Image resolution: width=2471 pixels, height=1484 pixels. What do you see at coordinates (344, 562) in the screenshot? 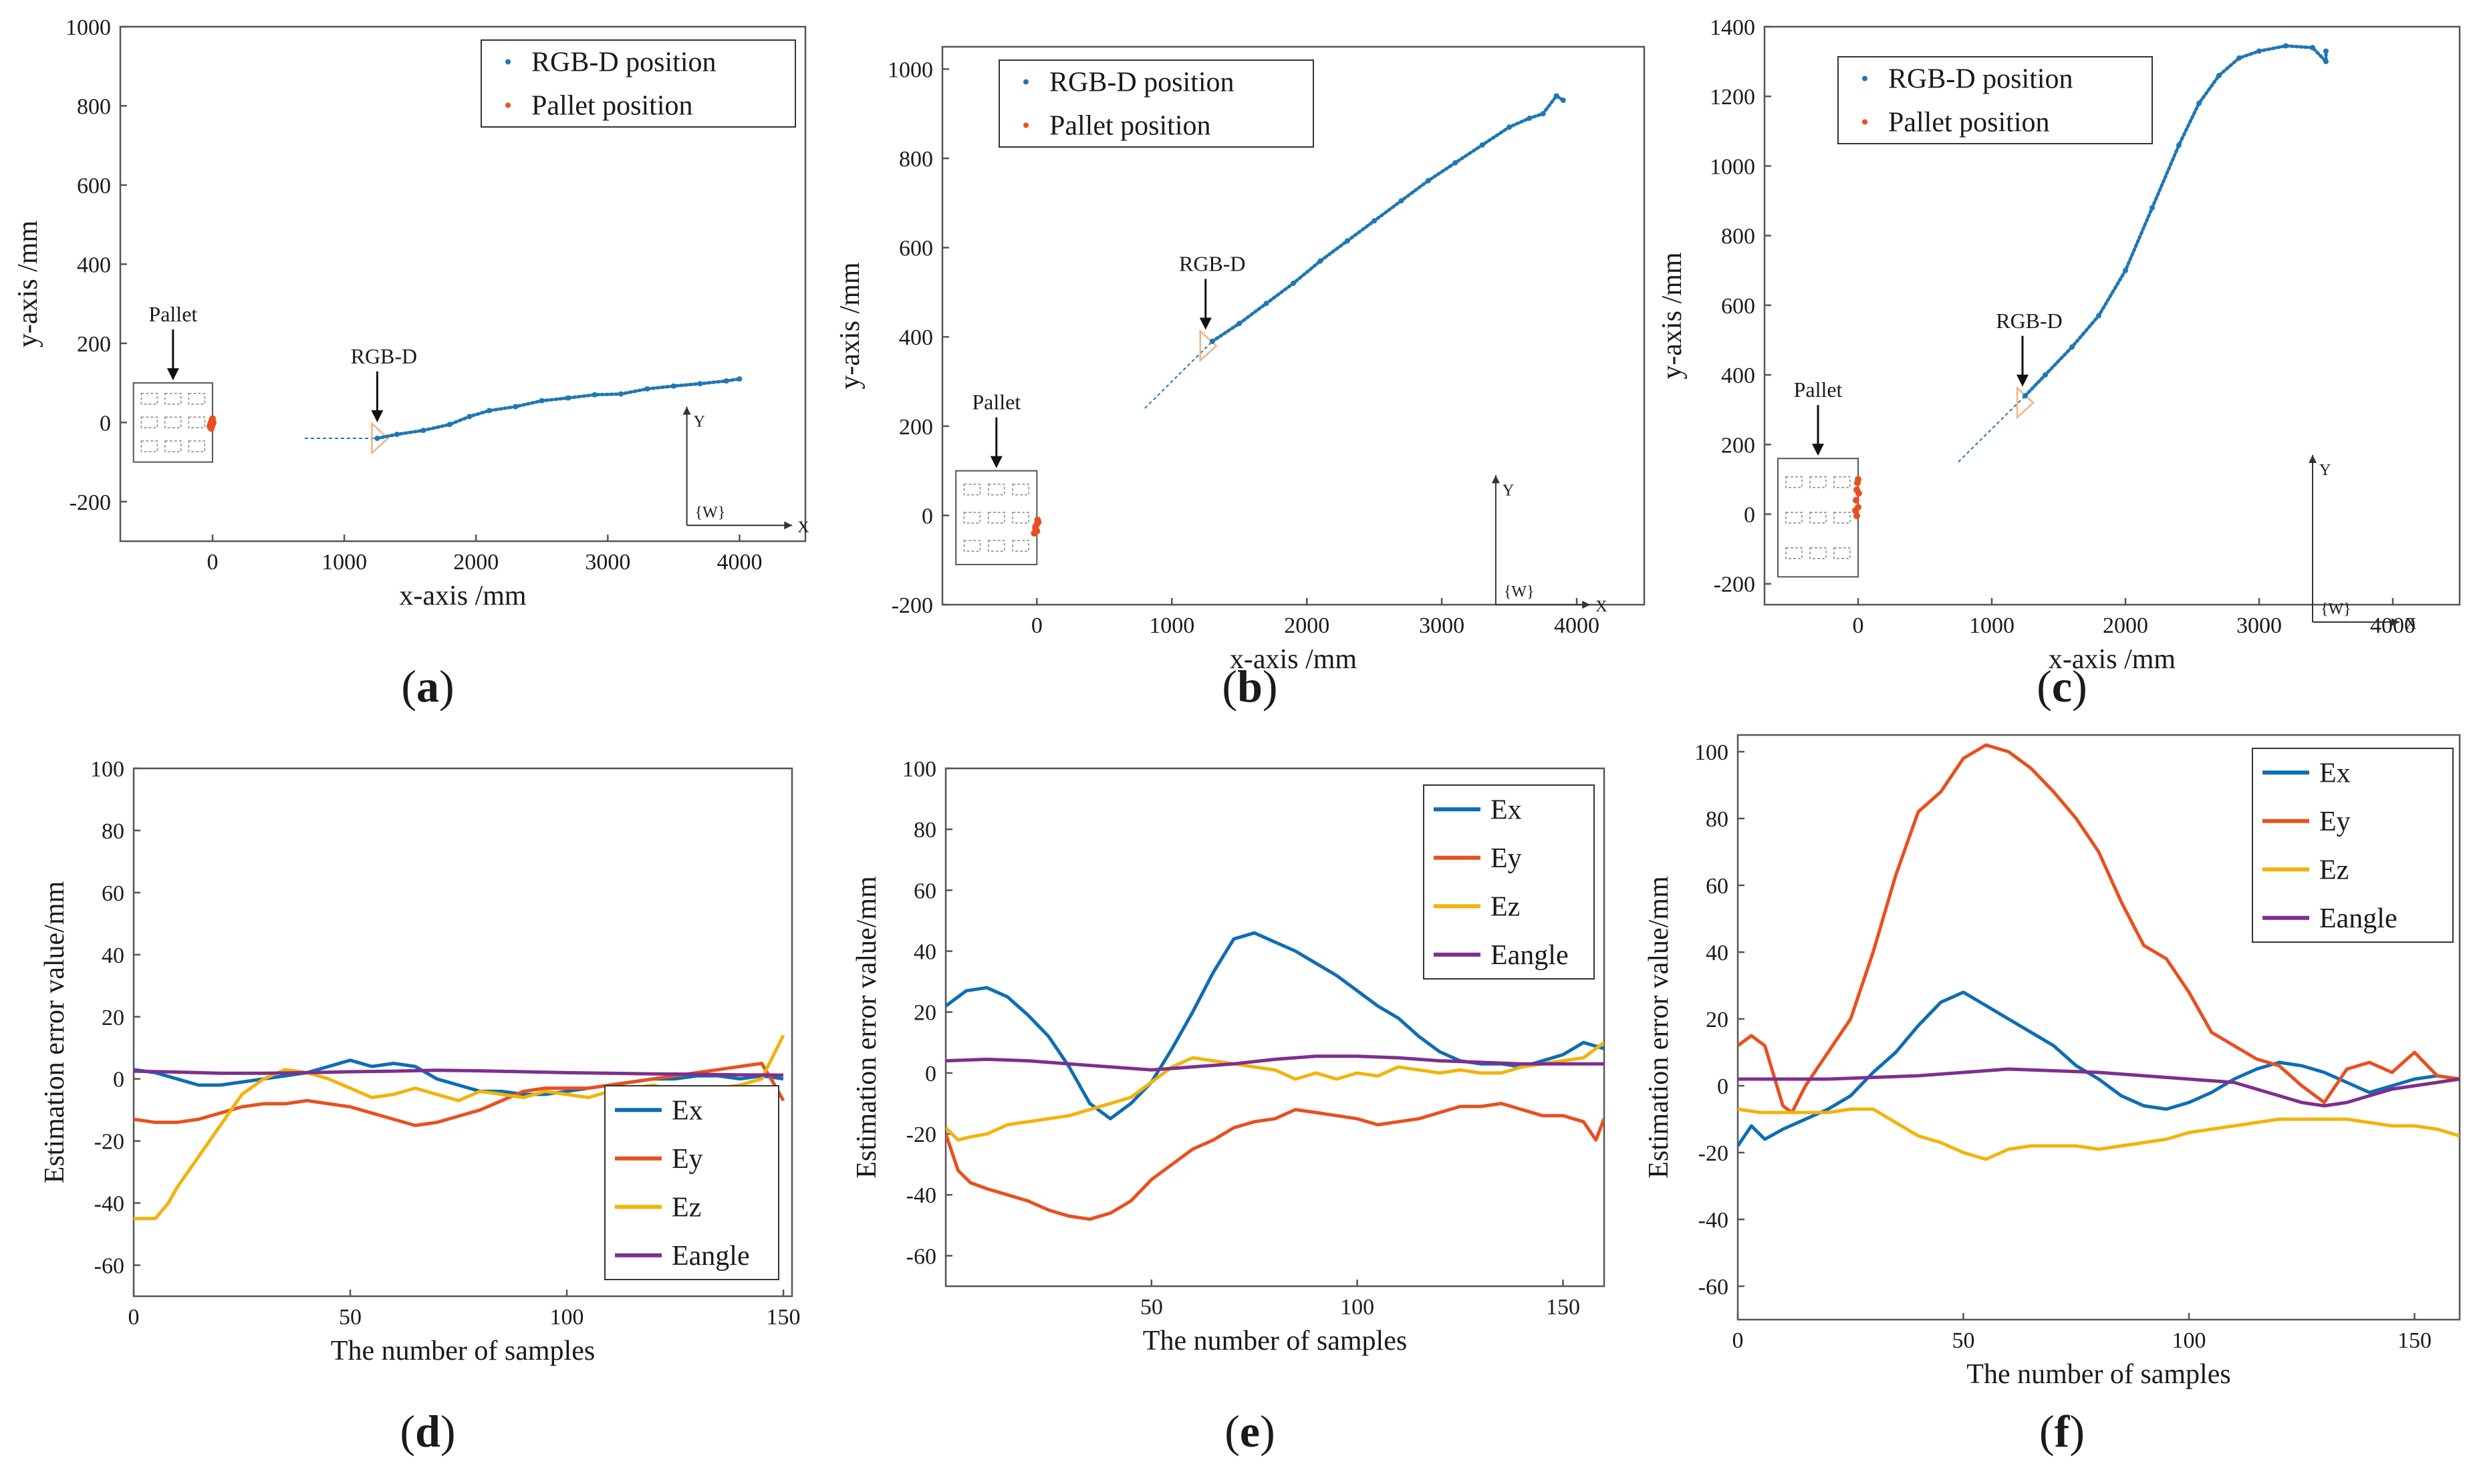
I see `x-tick-label: 1000` at bounding box center [344, 562].